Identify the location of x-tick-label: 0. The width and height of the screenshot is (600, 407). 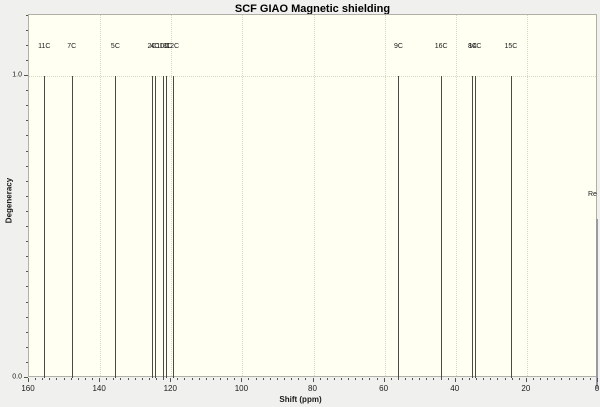
(597, 388).